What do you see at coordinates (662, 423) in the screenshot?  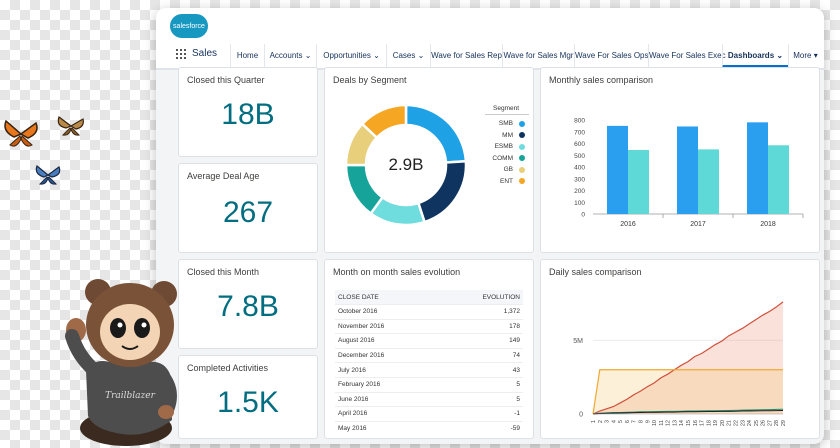 I see `x-tick-label: 11` at bounding box center [662, 423].